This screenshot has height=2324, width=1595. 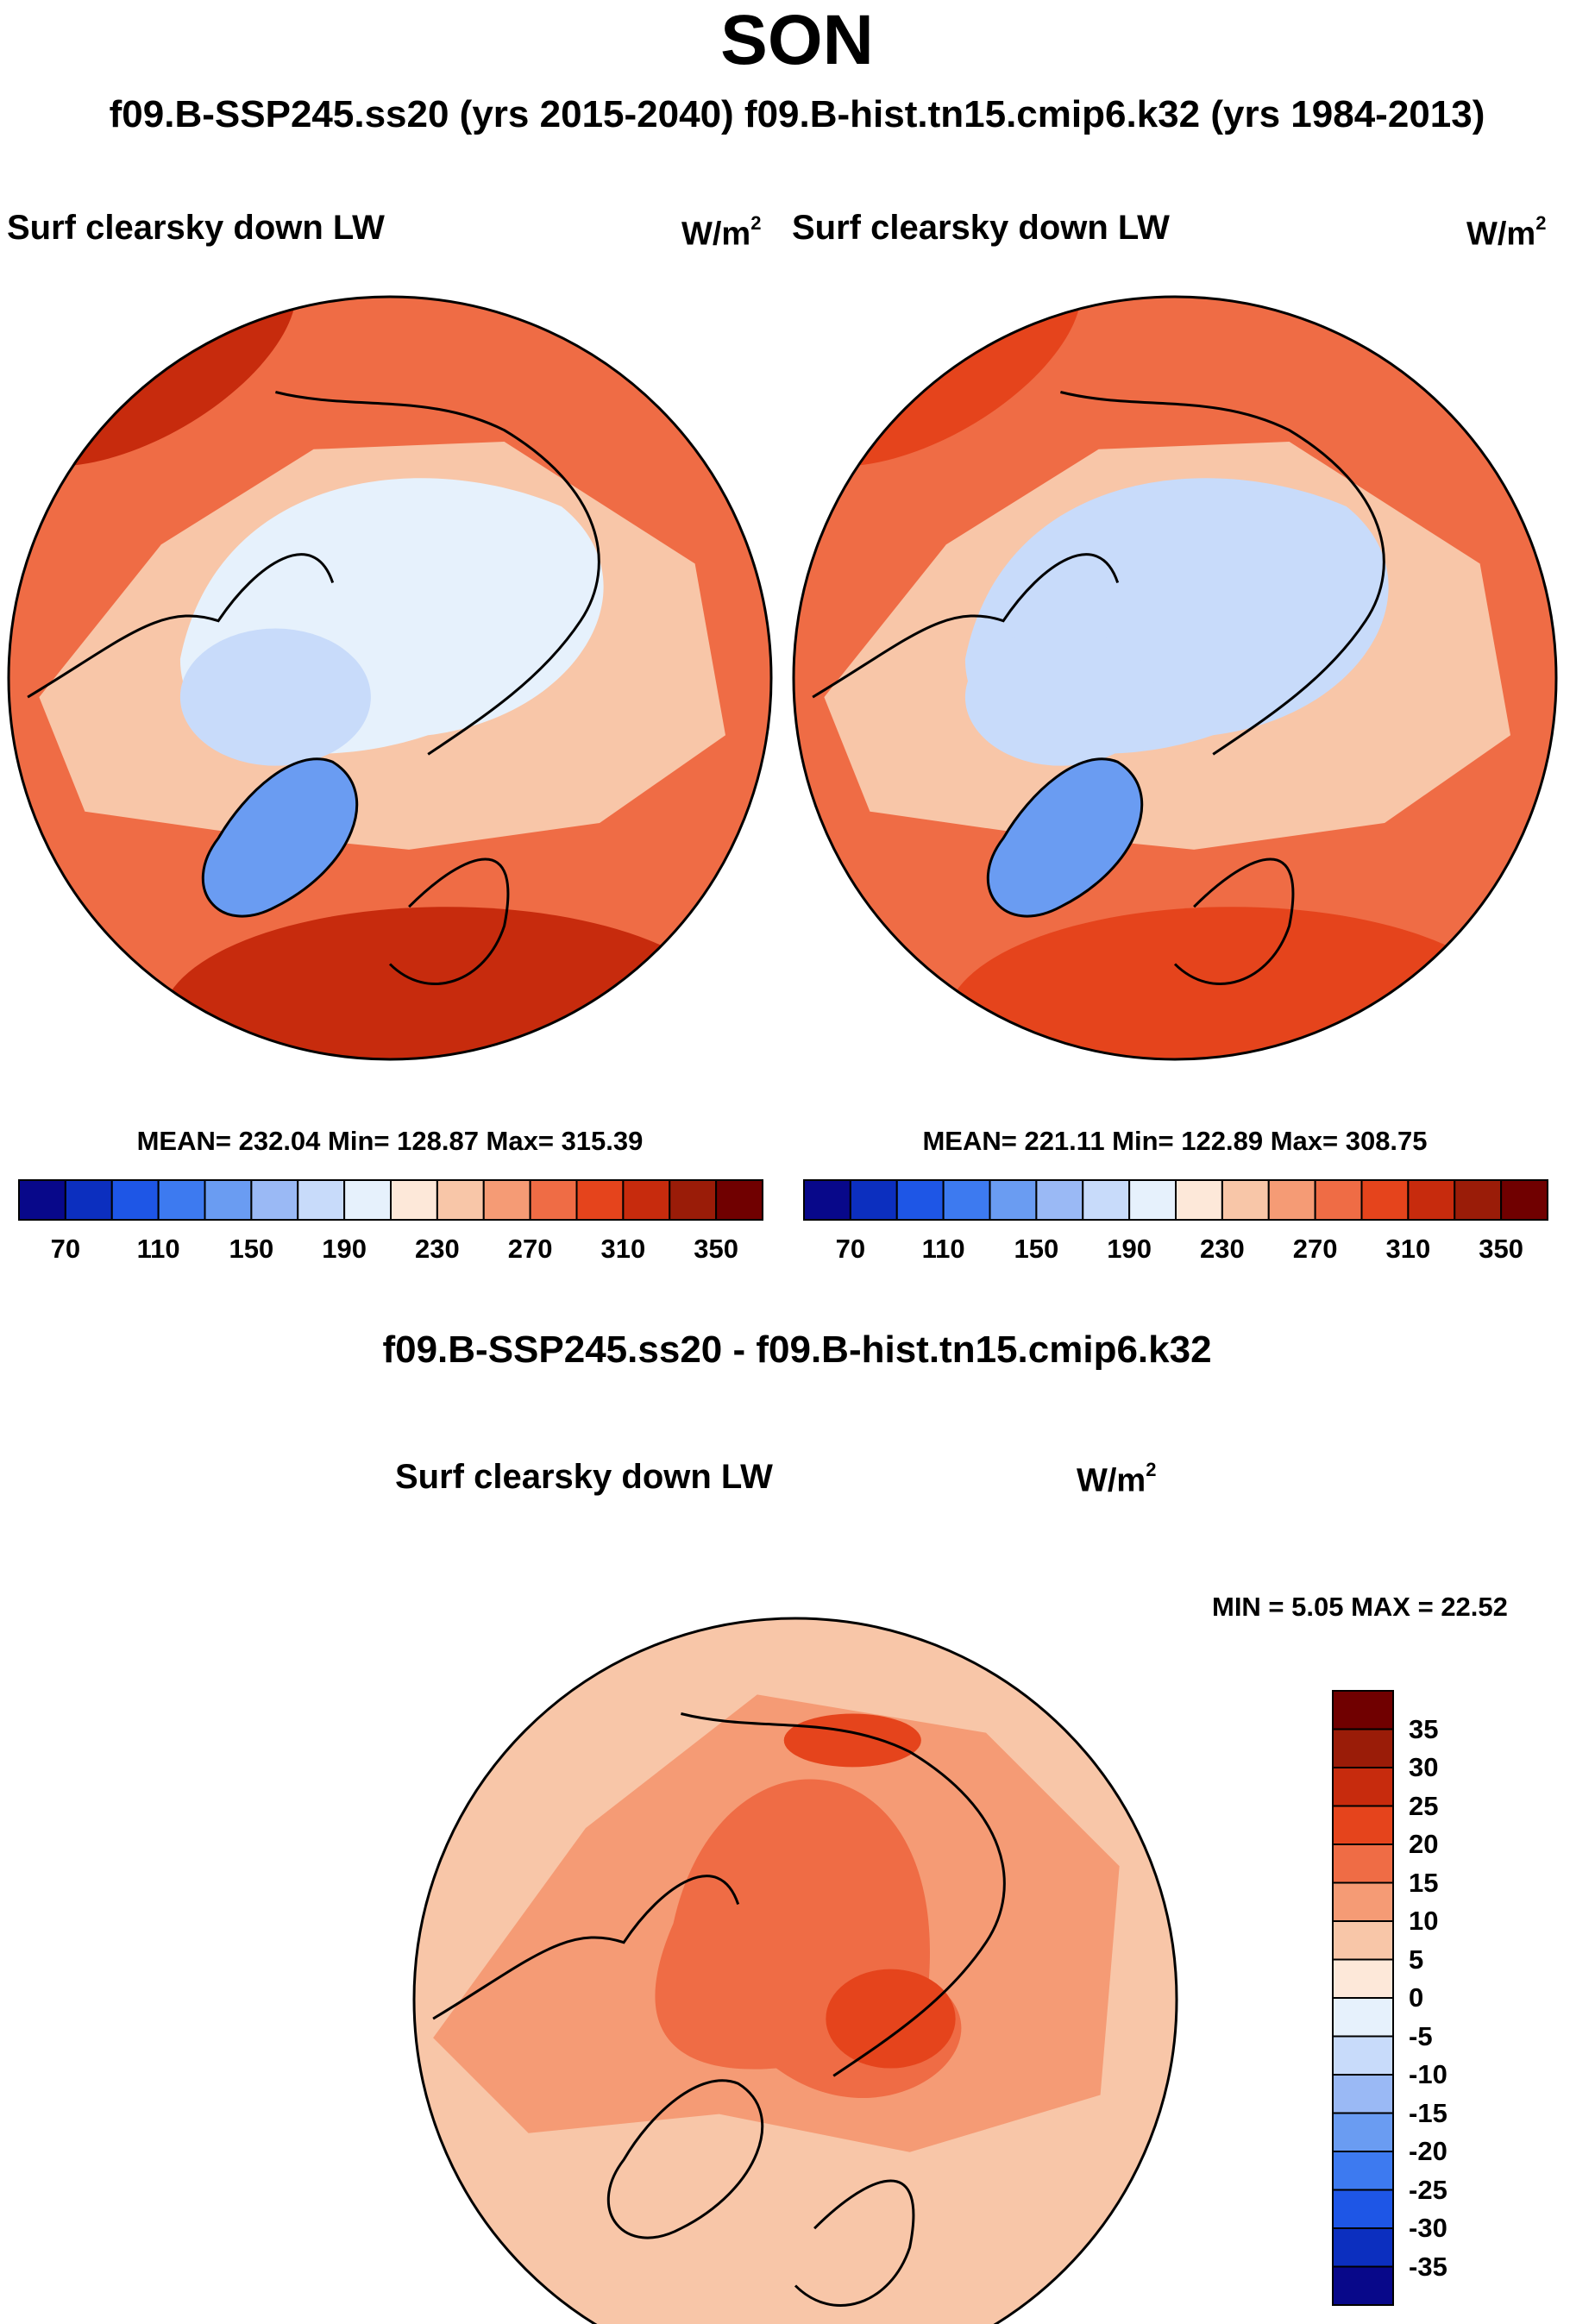 What do you see at coordinates (1175, 1141) in the screenshot?
I see `panel2-stats: MEAN= 221.11 Min= 122.89 Max= 308.75` at bounding box center [1175, 1141].